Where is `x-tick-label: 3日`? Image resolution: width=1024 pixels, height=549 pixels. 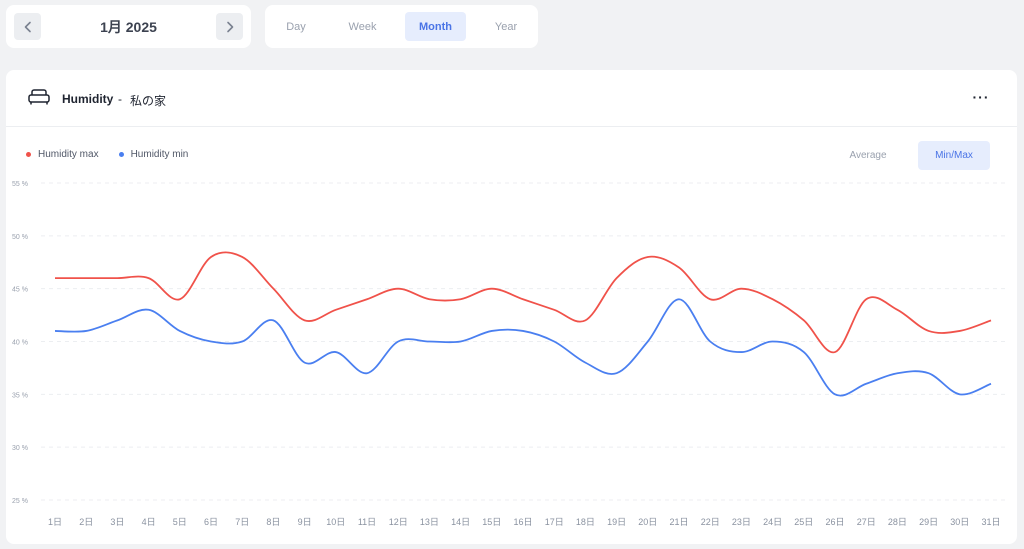
x-tick-label: 3日 is located at coordinates (117, 522).